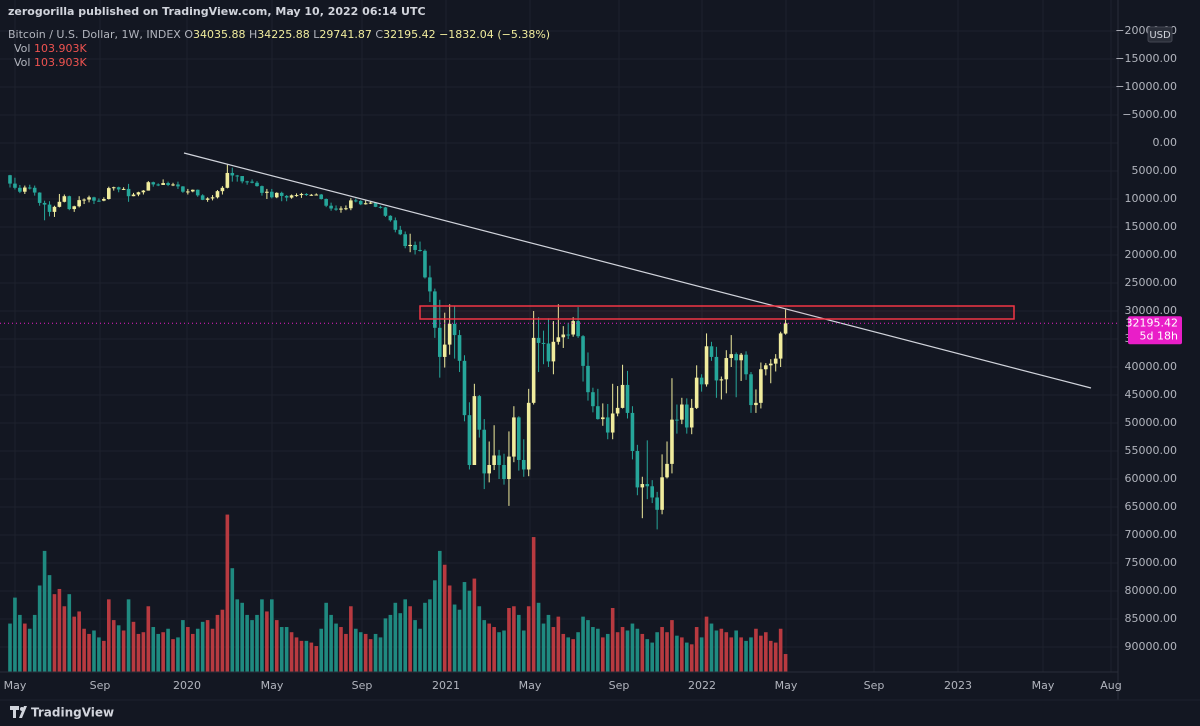 The width and height of the screenshot is (1200, 726). What do you see at coordinates (1151, 198) in the screenshot?
I see `y-tick-label: 10000.00` at bounding box center [1151, 198].